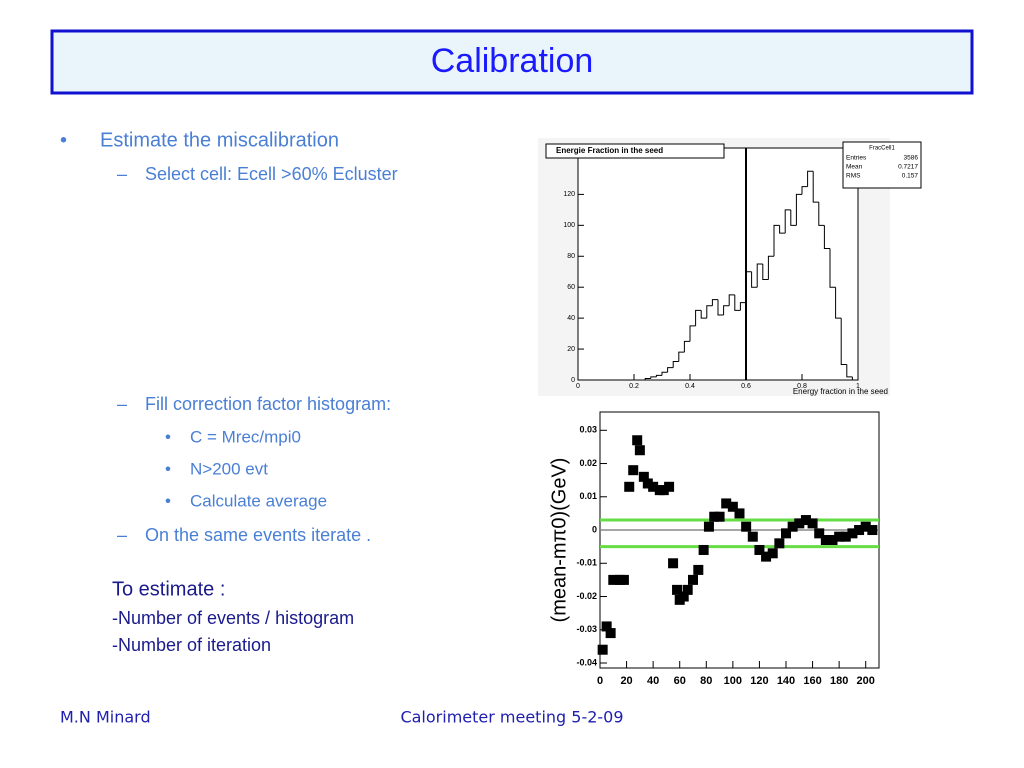 This screenshot has height=768, width=1024. I want to click on stats-label: Mean, so click(854, 167).